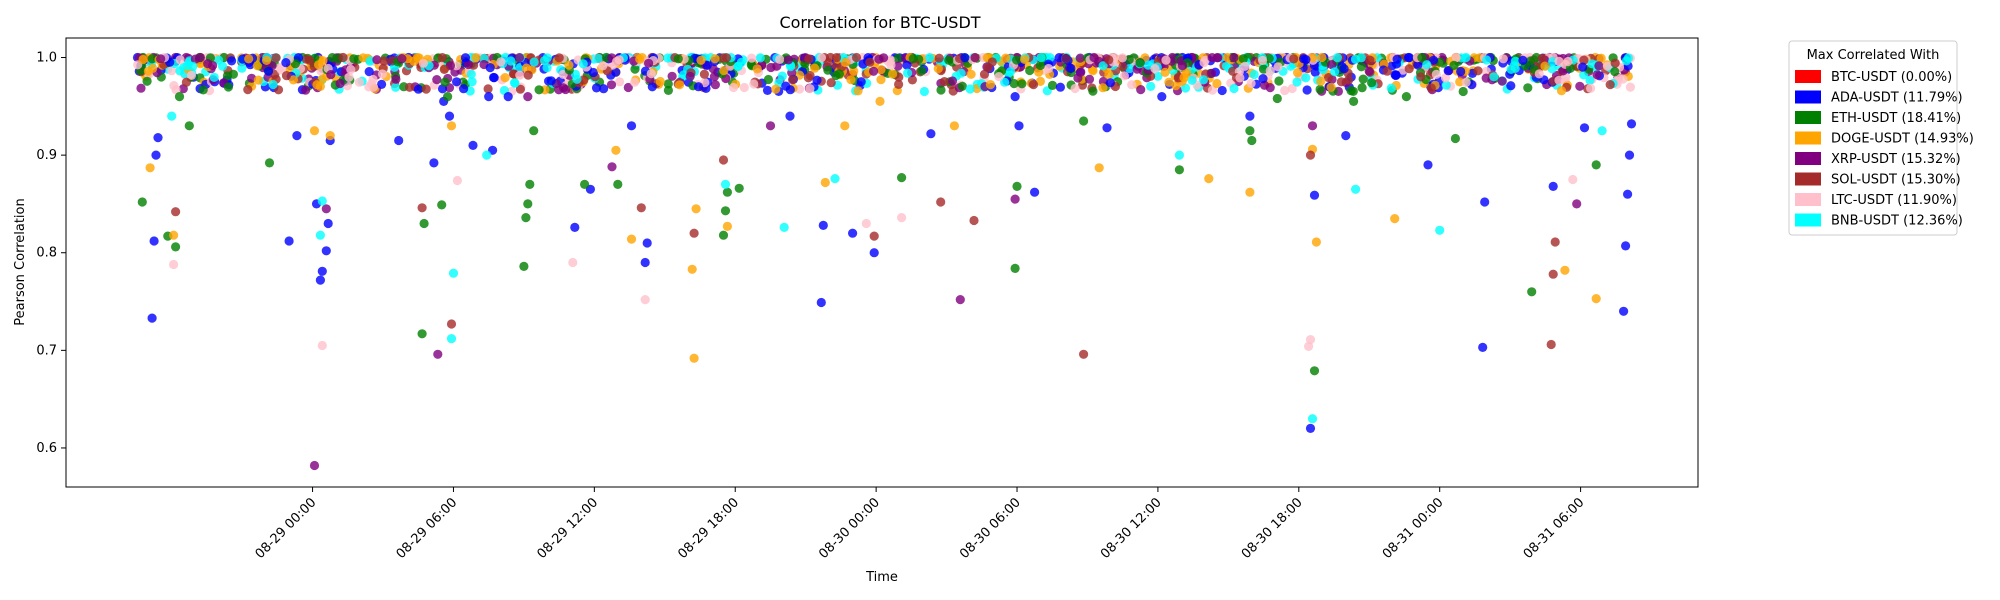  I want to click on x-tick-label: 08-29 18:00, so click(708, 528).